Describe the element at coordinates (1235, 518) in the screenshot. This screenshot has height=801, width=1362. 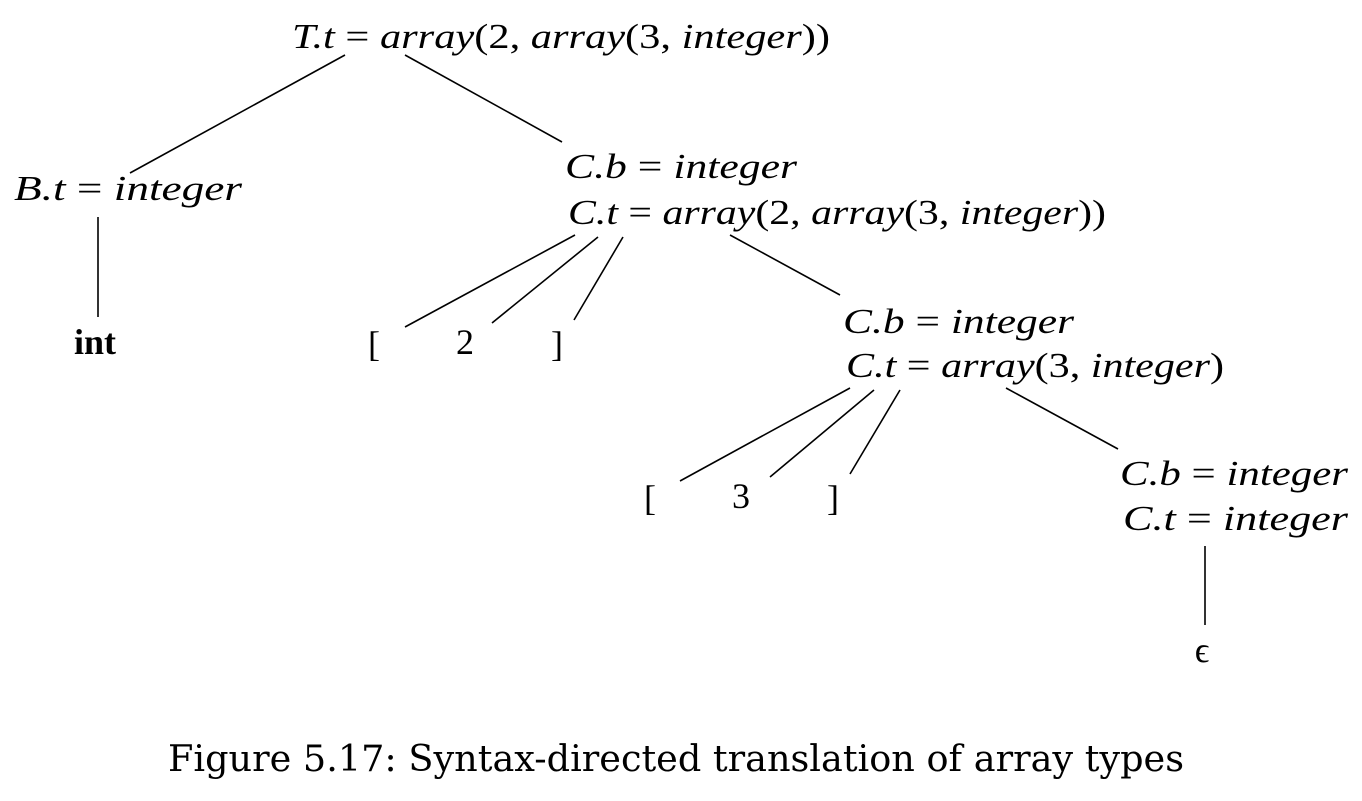
I see `c3-t-attribute: C.t = integer` at that location.